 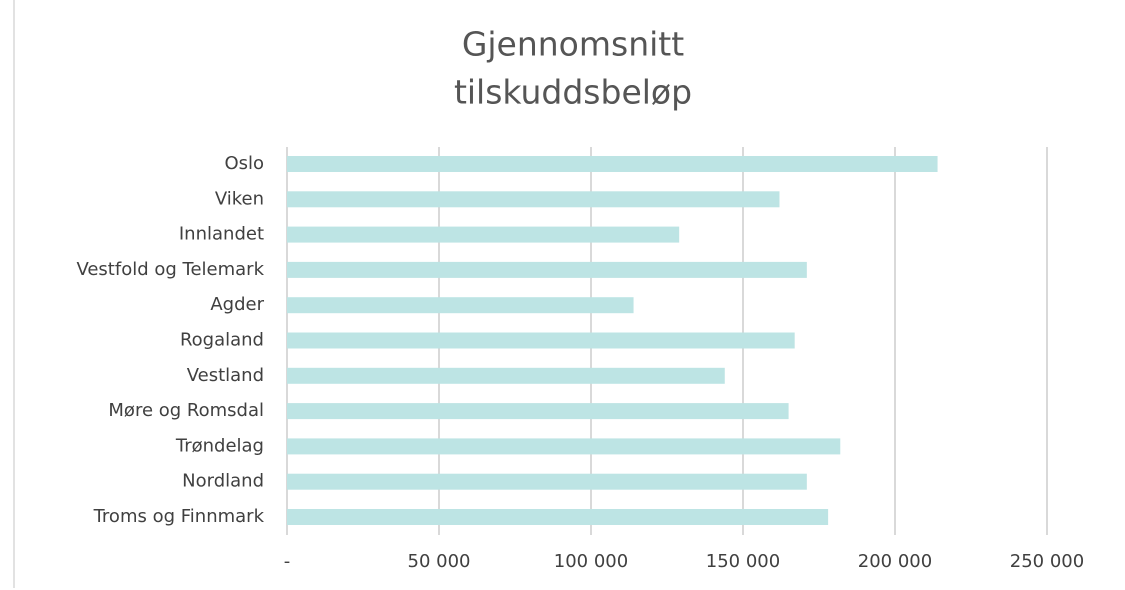 I want to click on x-tick-label: 200 000, so click(x=895, y=561).